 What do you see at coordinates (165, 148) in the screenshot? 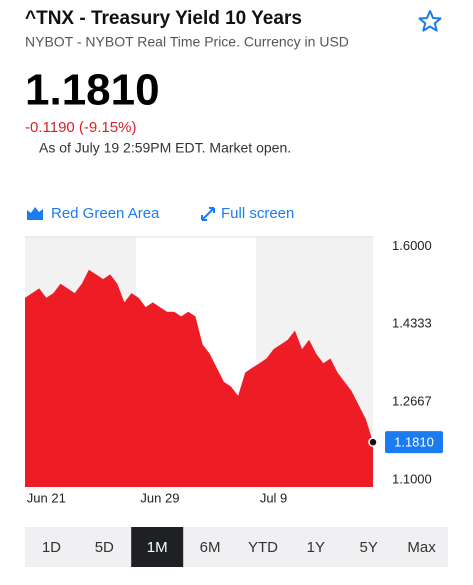
I see `as-of: As of July 19 2:59PM EDT. Market open.` at bounding box center [165, 148].